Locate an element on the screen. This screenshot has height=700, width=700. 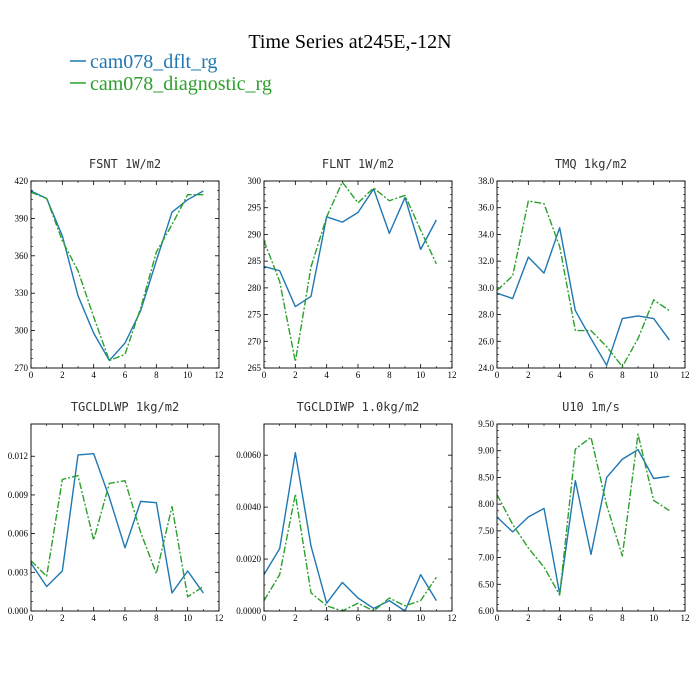
y-tick-label: 390 is located at coordinates (22, 218).